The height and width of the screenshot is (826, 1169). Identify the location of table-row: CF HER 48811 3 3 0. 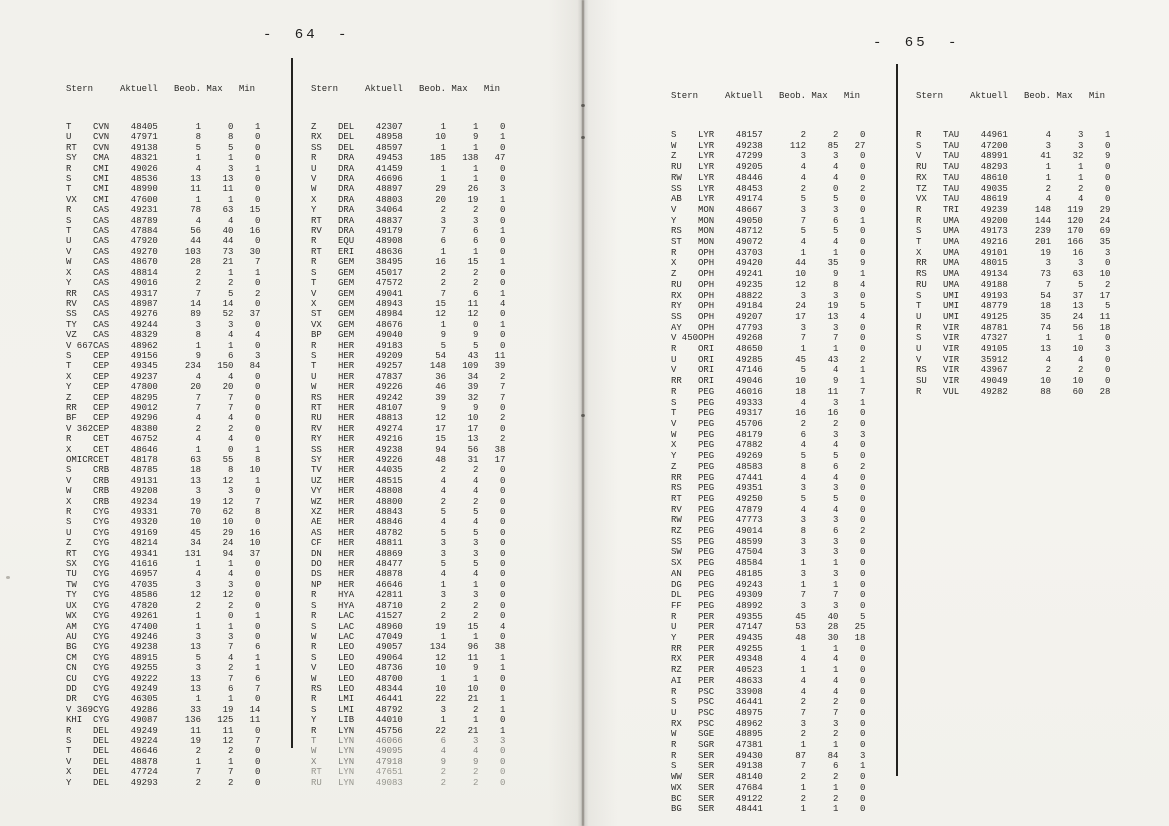
(408, 543).